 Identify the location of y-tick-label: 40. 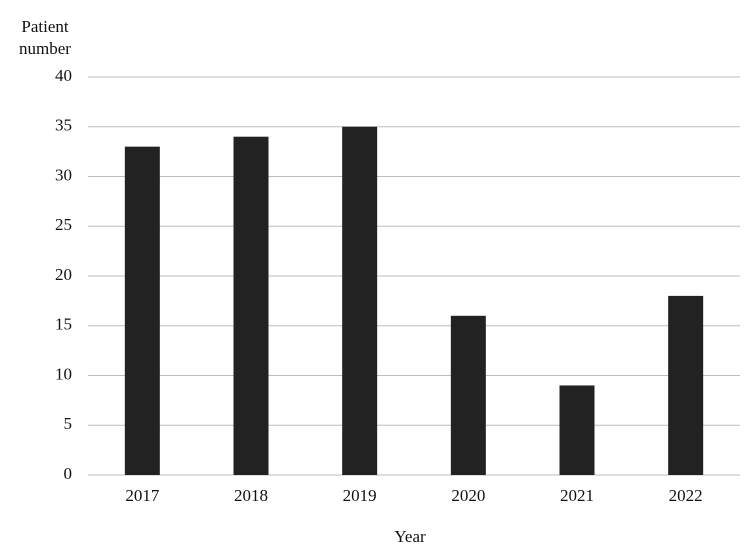
(63, 75).